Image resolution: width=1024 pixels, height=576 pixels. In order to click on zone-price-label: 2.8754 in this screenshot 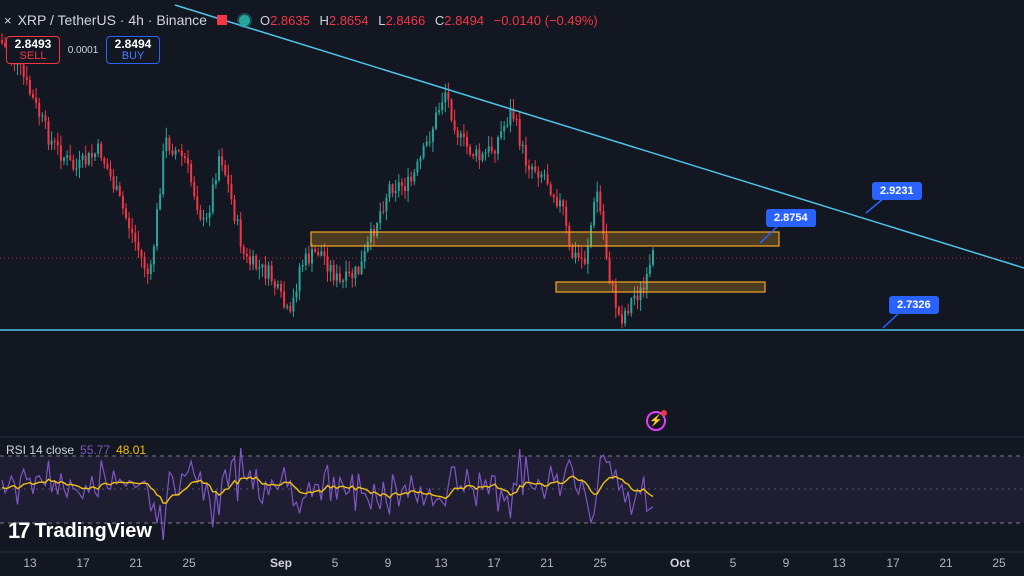, I will do `click(791, 218)`.